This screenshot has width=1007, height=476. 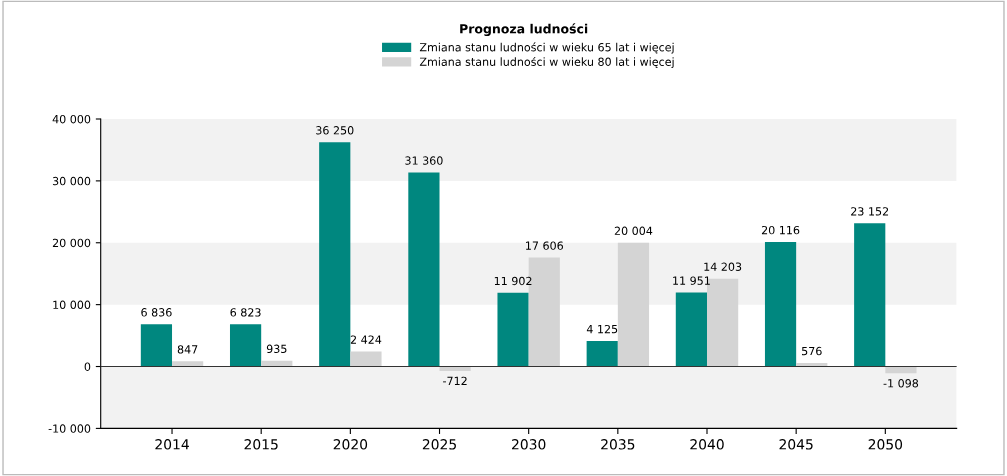 What do you see at coordinates (439, 444) in the screenshot?
I see `x-tick-label: 2025` at bounding box center [439, 444].